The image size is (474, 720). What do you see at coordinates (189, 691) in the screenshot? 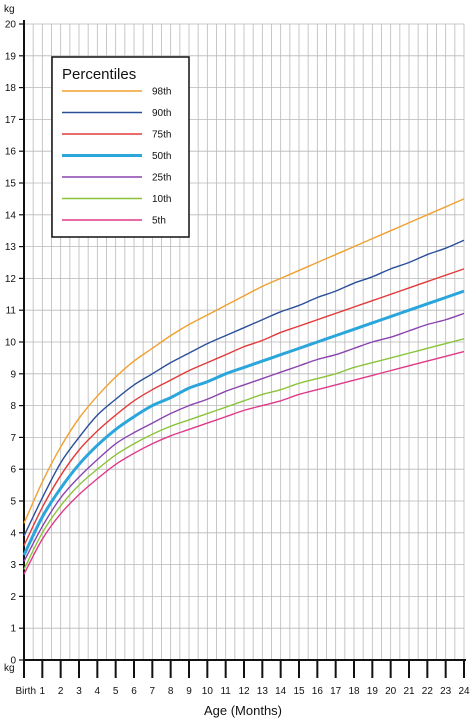
I see `x-tick-label: 9` at bounding box center [189, 691].